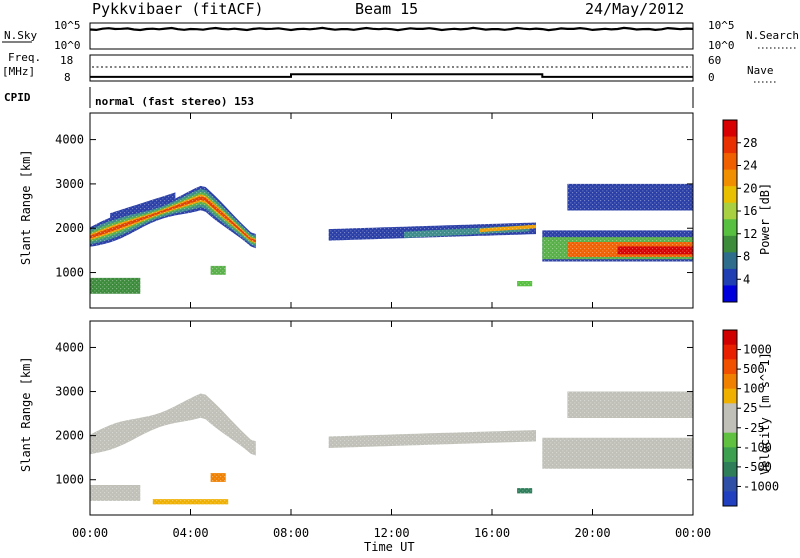 This screenshot has height=558, width=800. Describe the element at coordinates (750, 143) in the screenshot. I see `power-colorbar-tick: 28` at that location.